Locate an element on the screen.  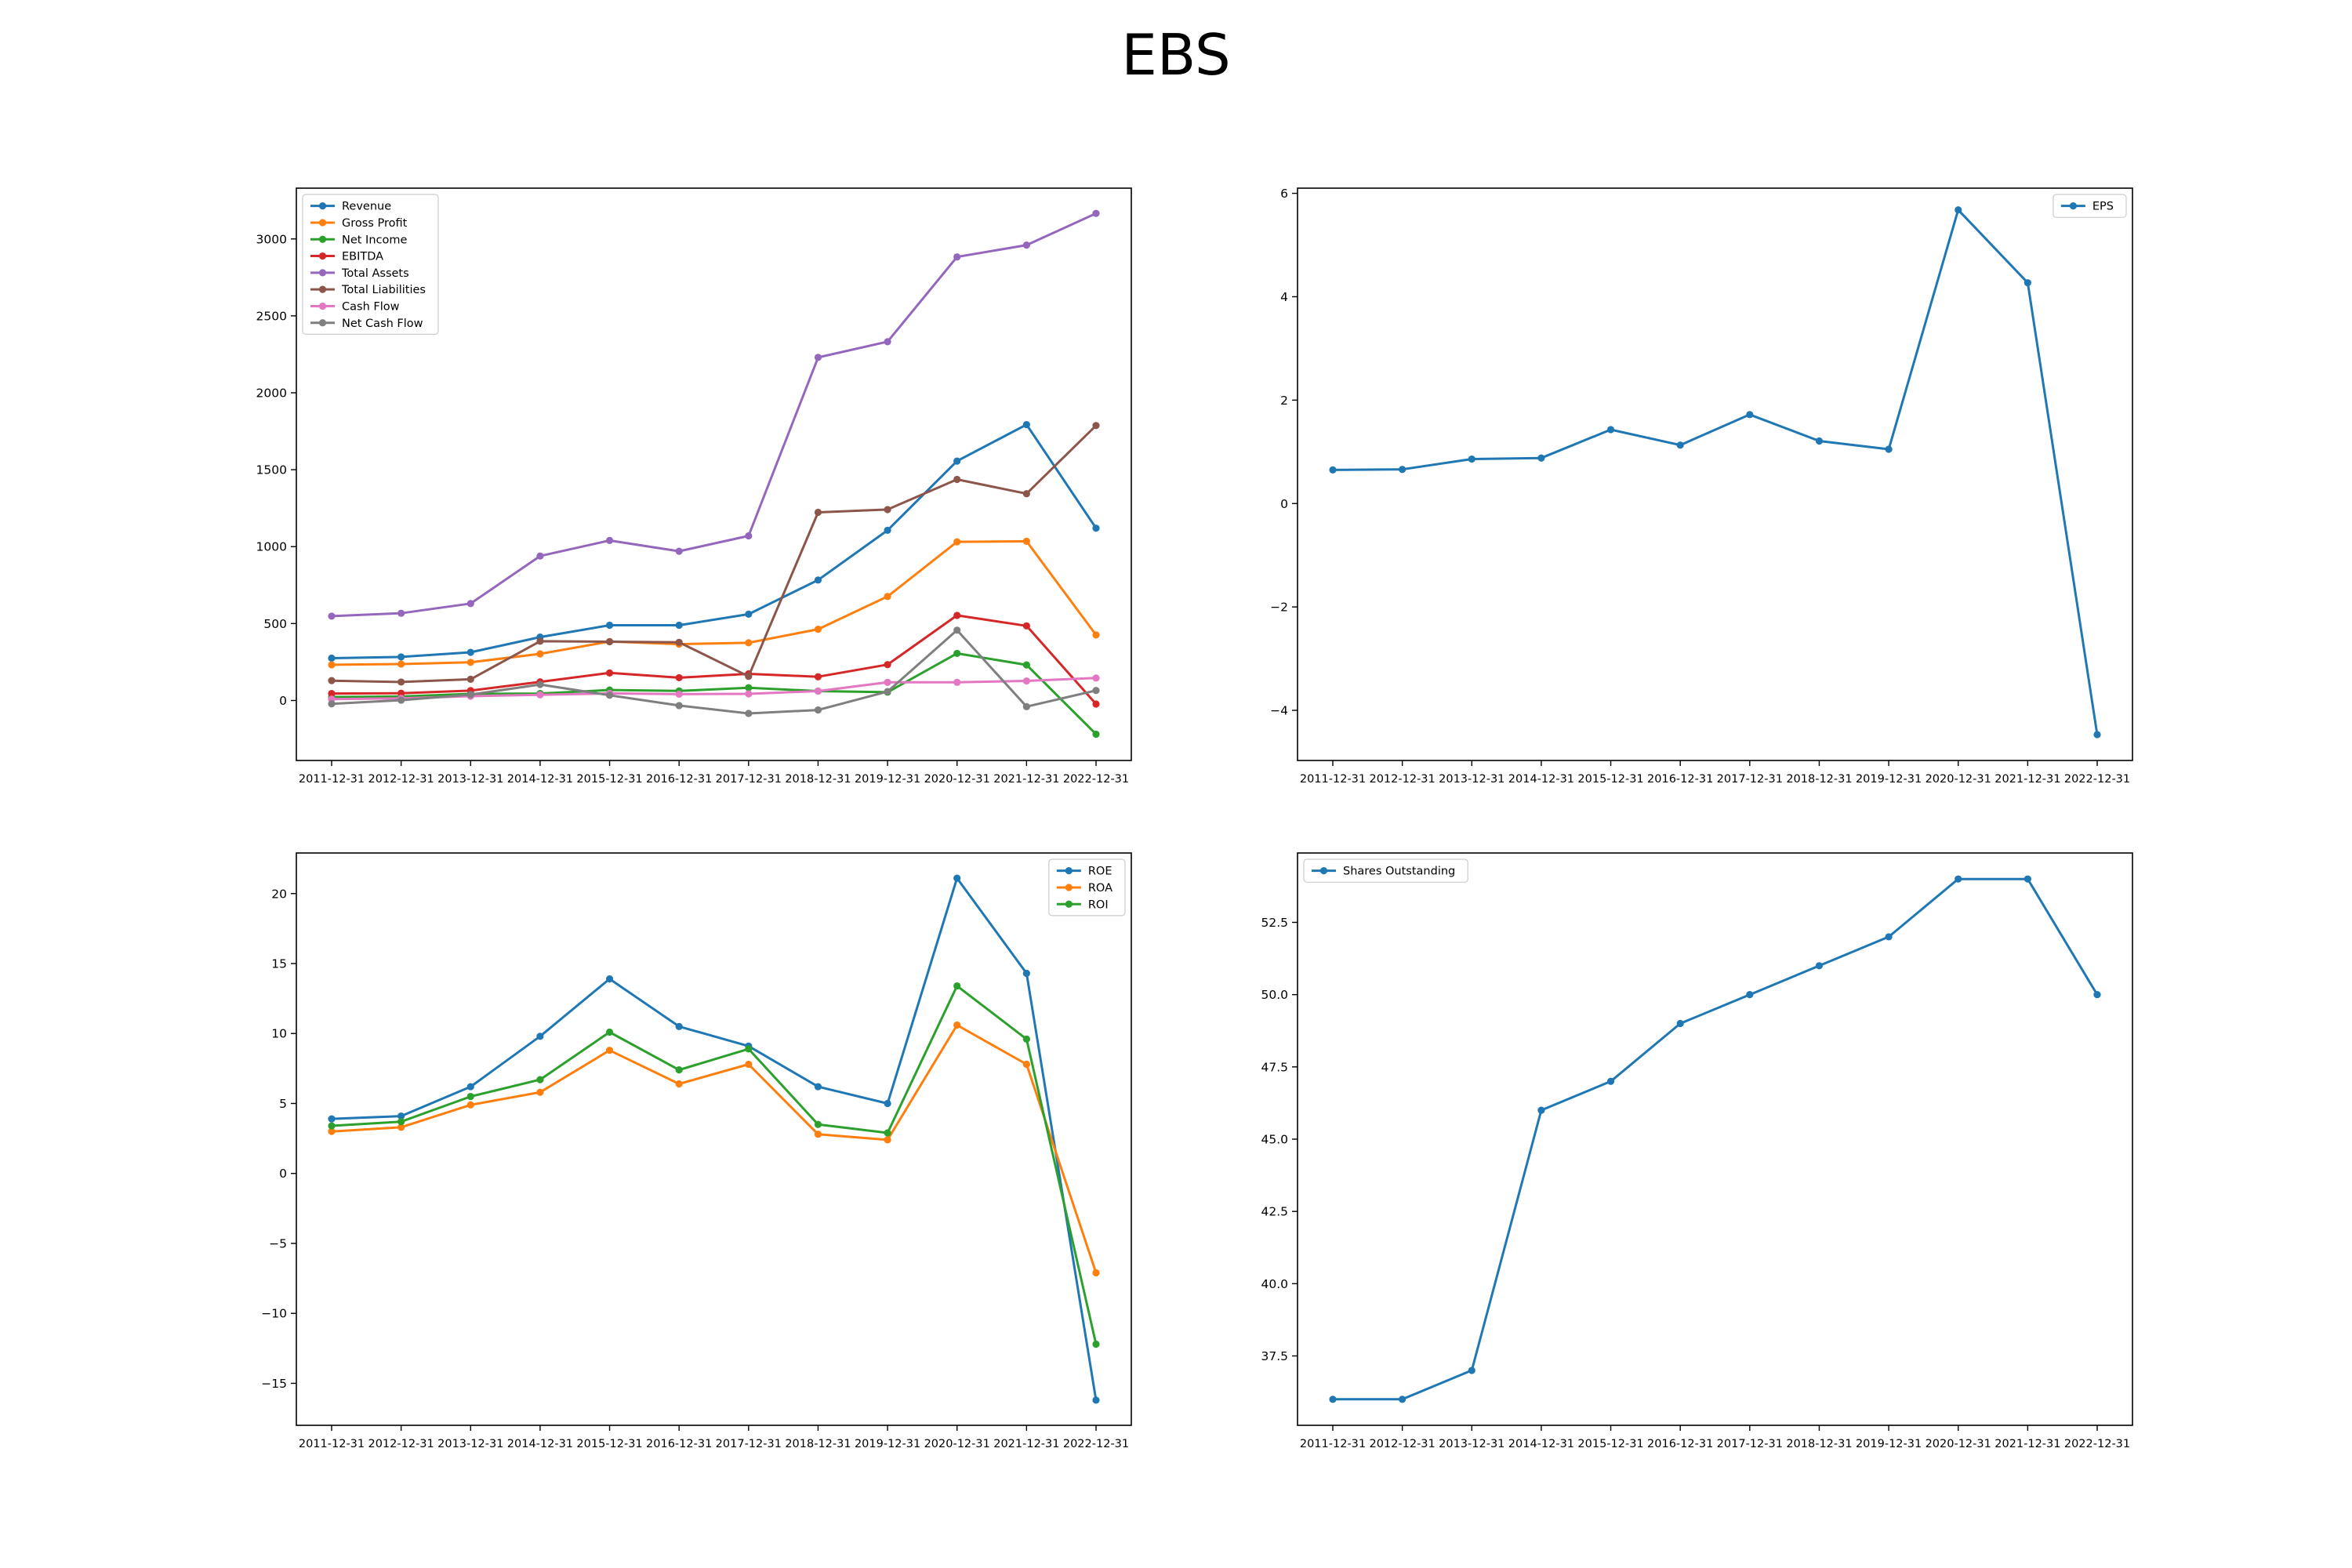
chart0-net-income-line is located at coordinates (714, 693).